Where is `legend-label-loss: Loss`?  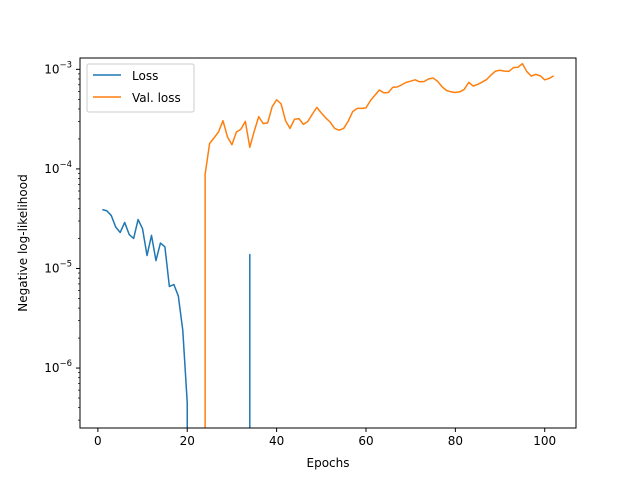
legend-label-loss: Loss is located at coordinates (145, 76).